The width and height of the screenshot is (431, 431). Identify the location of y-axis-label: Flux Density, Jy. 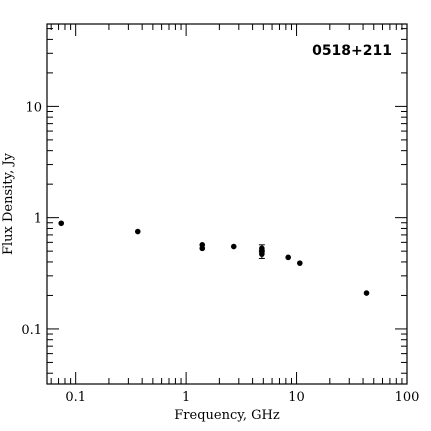
(8, 203).